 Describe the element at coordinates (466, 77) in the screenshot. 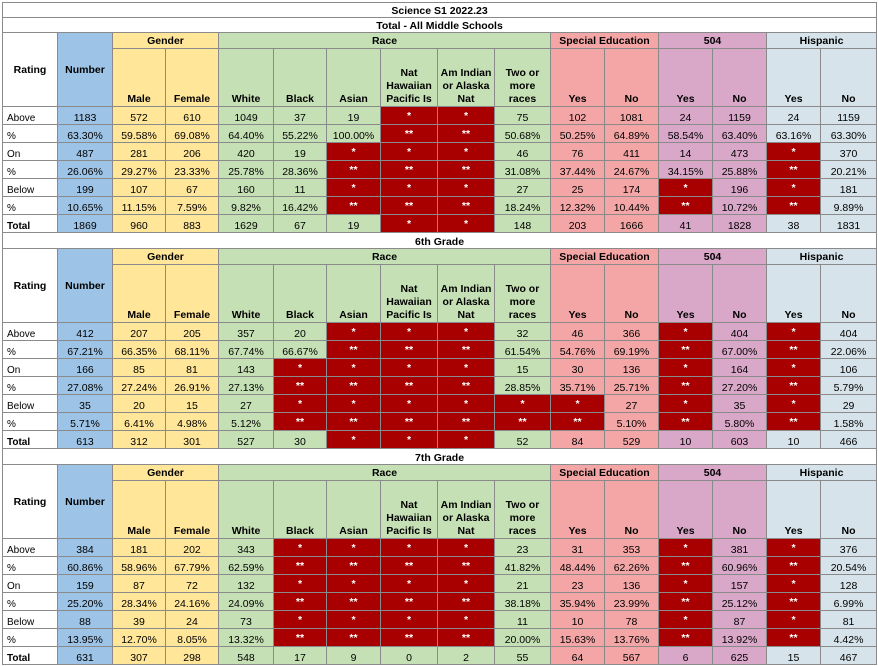

I see `subheader-cell: Am Indian or Alaska Nat` at that location.